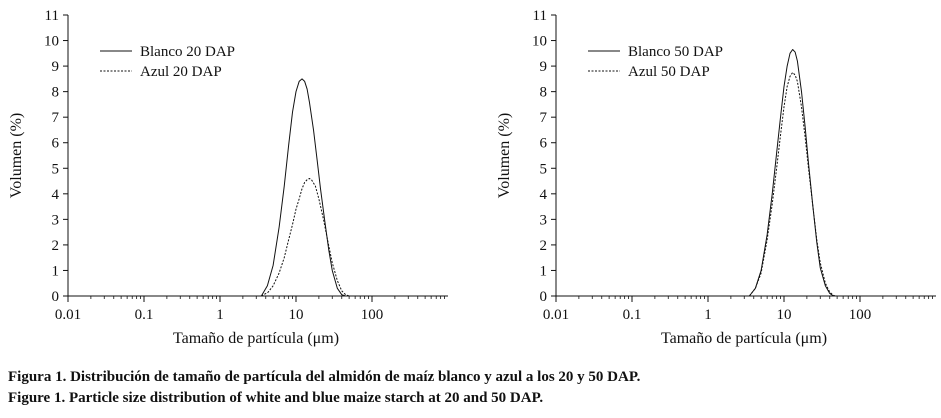  What do you see at coordinates (187, 52) in the screenshot?
I see `legend-label-blanco: Blanco 20 DAP` at bounding box center [187, 52].